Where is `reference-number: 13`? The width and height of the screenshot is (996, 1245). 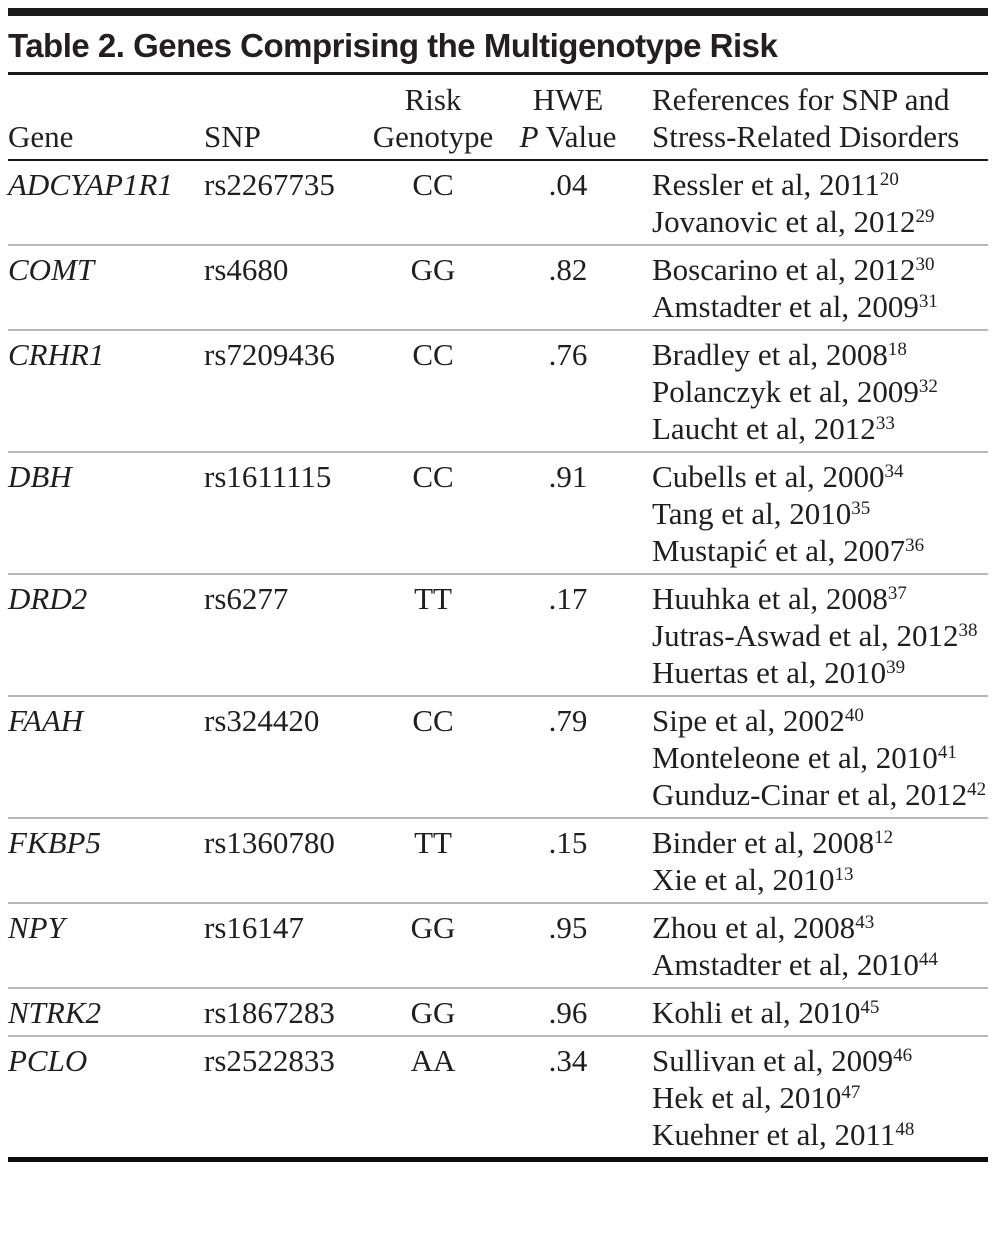
reference-number: 13 is located at coordinates (844, 874).